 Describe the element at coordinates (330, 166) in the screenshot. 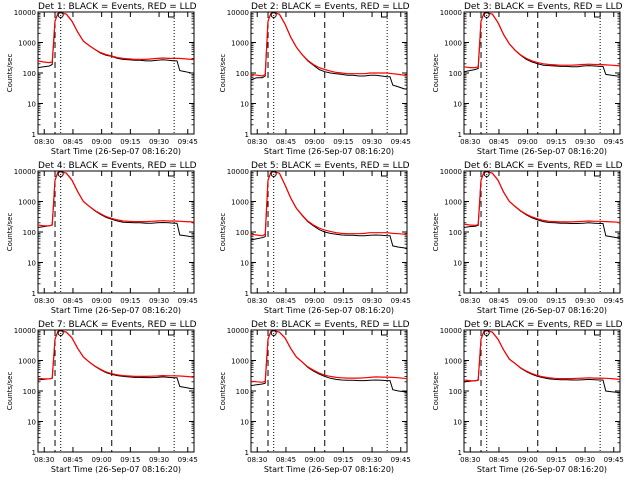

I see `panel-title: Det 5: BLACK = Events, RED = LLD` at that location.